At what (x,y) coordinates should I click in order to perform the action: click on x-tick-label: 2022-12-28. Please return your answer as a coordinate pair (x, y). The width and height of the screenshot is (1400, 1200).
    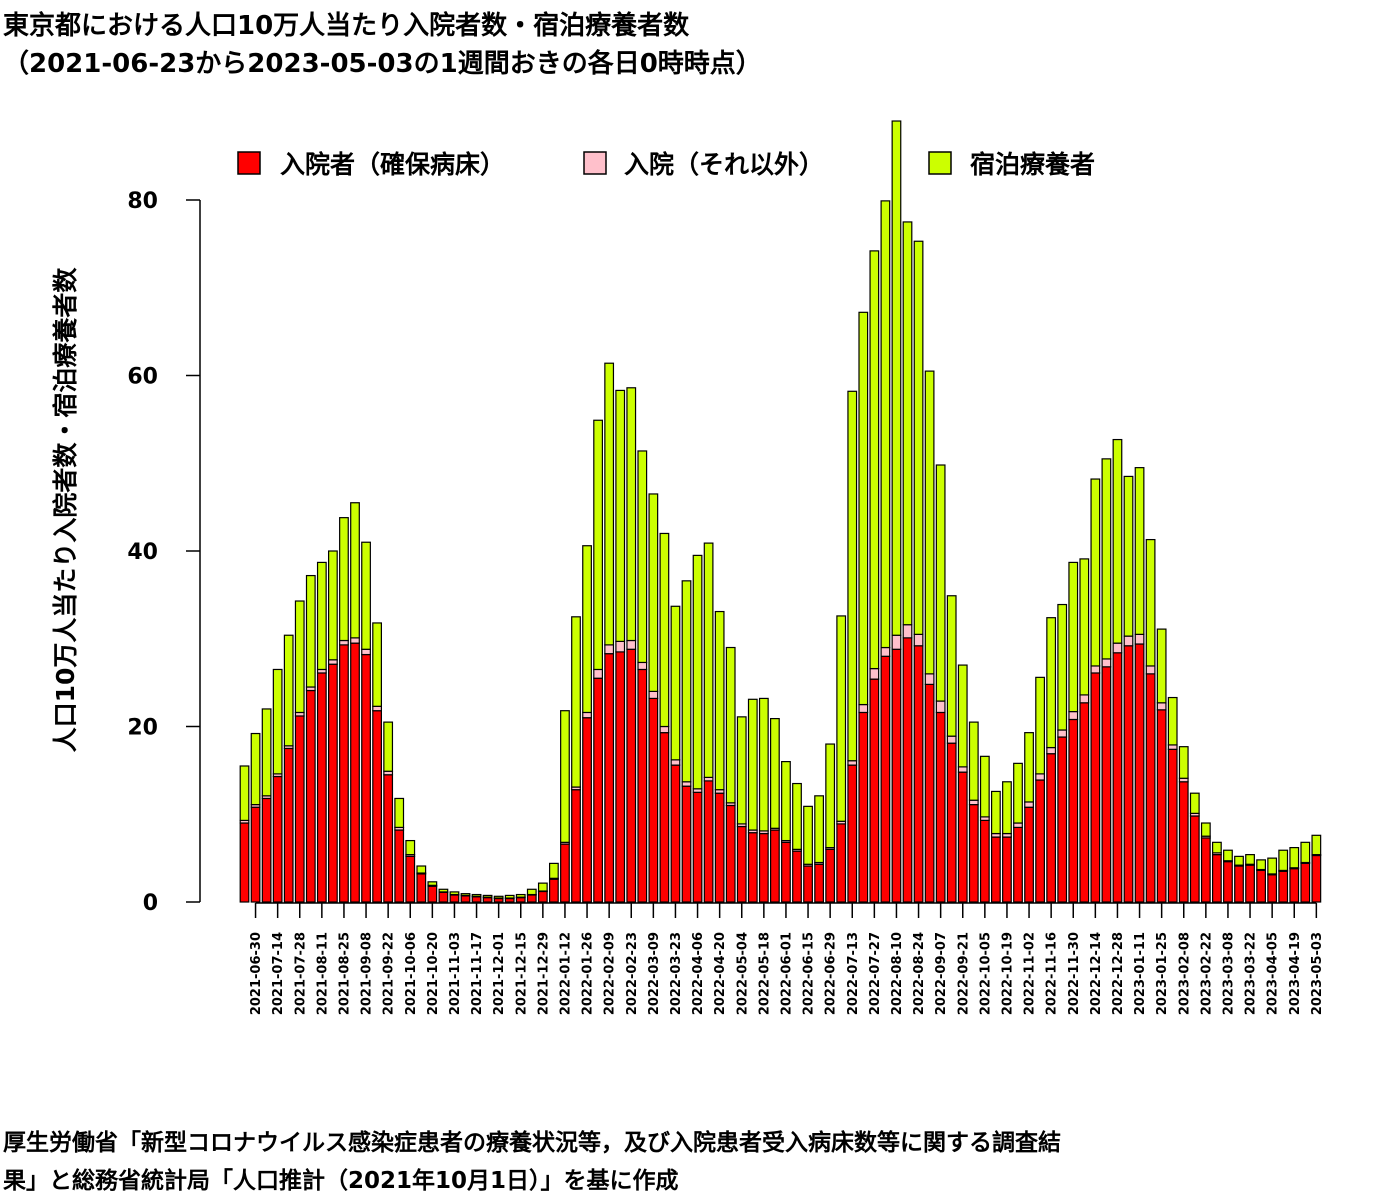
    Looking at the image, I should click on (1118, 973).